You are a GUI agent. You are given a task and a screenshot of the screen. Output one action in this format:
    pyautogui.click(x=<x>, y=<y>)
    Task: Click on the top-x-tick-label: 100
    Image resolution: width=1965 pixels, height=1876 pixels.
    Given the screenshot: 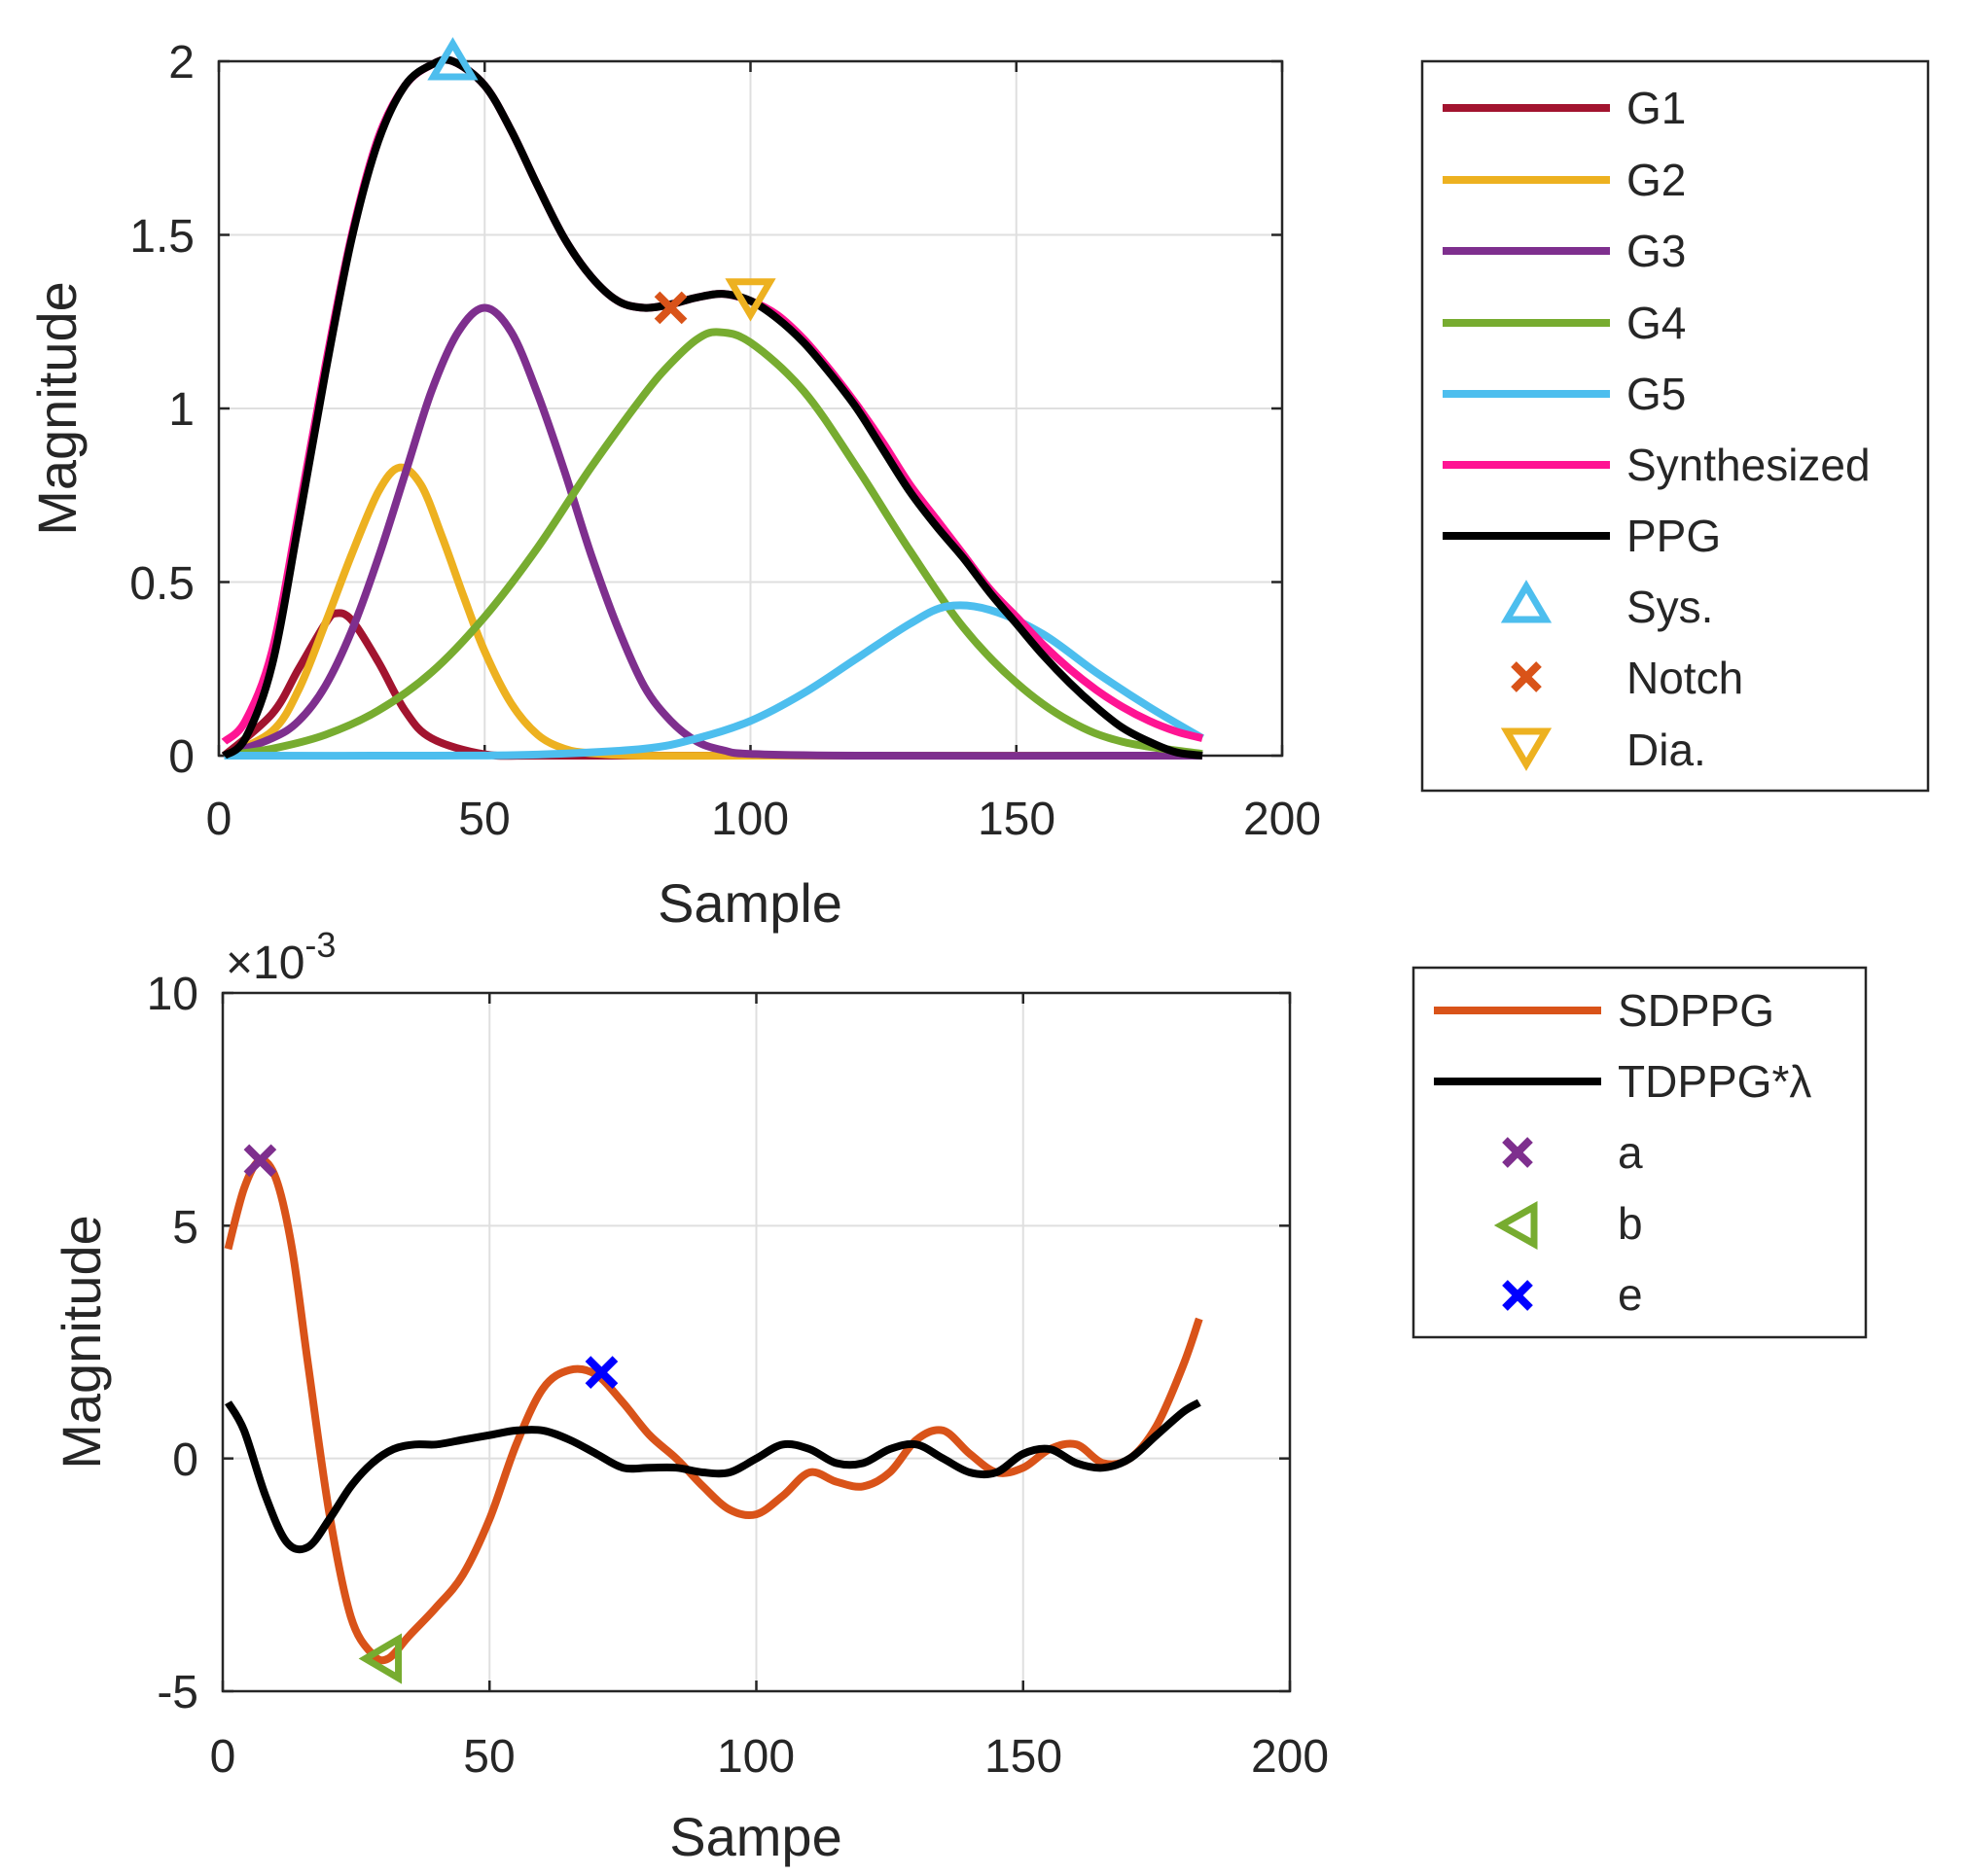 What is the action you would take?
    pyautogui.click(x=750, y=819)
    